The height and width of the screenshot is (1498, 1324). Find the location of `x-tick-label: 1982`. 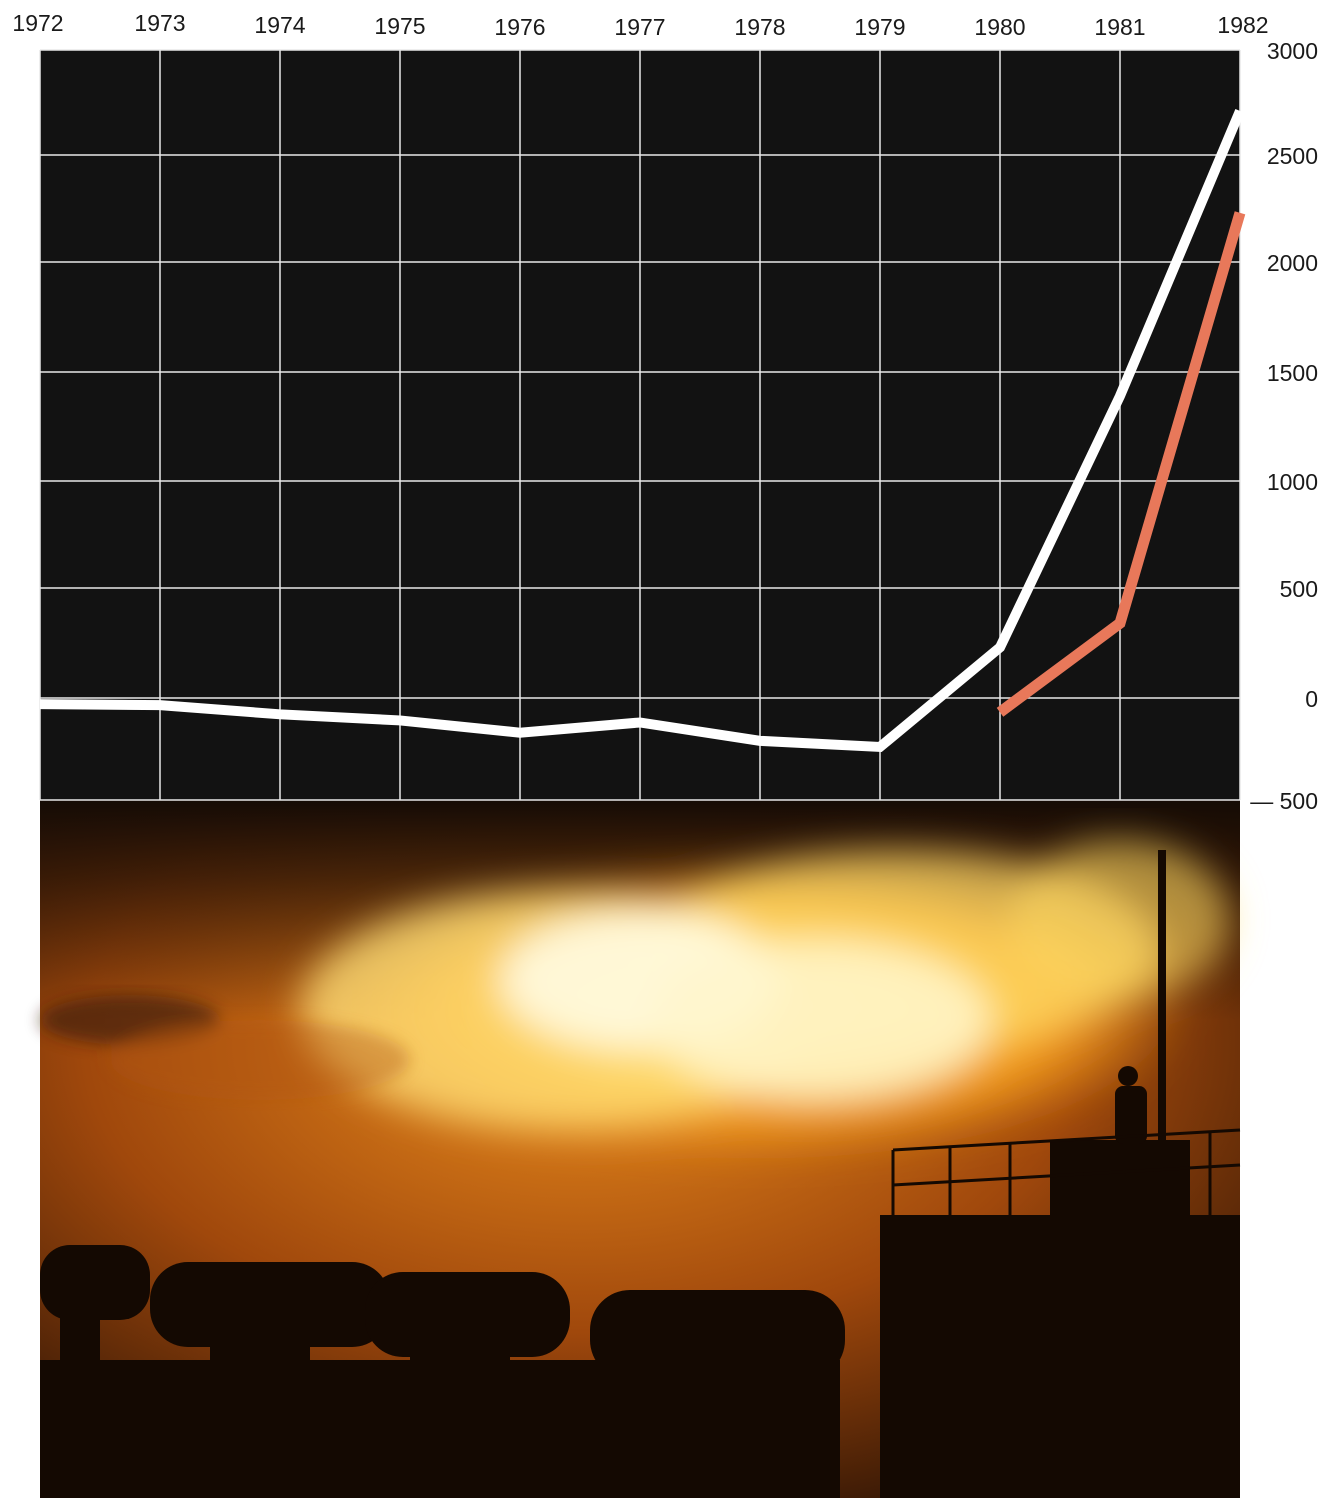

x-tick-label: 1982 is located at coordinates (1242, 25).